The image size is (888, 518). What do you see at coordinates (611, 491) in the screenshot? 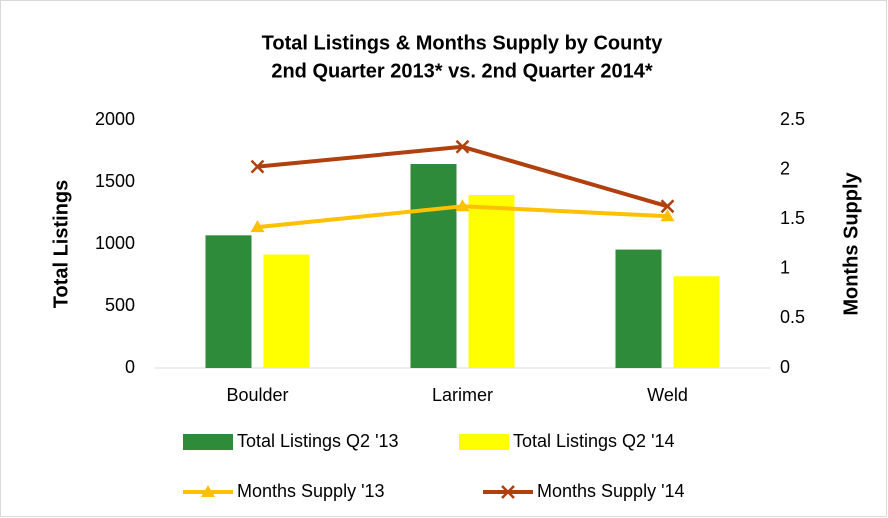
I see `legend-label: Months Supply '14` at bounding box center [611, 491].